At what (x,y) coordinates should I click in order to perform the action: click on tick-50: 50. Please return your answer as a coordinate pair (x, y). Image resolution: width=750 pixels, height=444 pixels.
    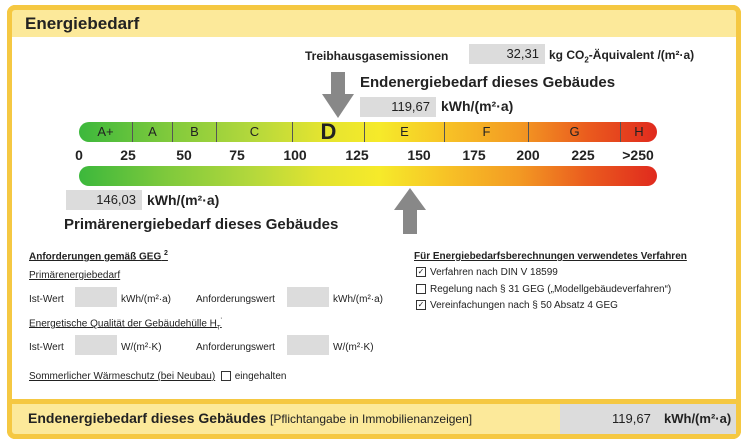
    Looking at the image, I should click on (184, 155).